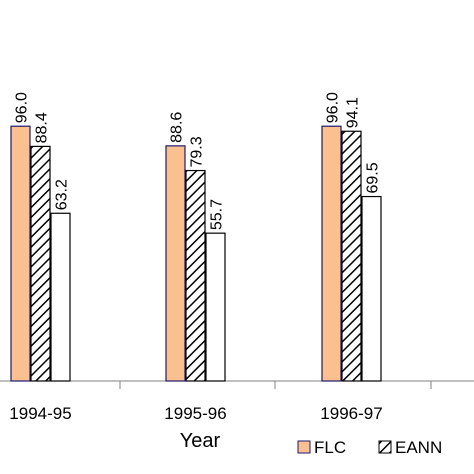  Describe the element at coordinates (385, 447) in the screenshot. I see `legend-swatch-eann` at that location.